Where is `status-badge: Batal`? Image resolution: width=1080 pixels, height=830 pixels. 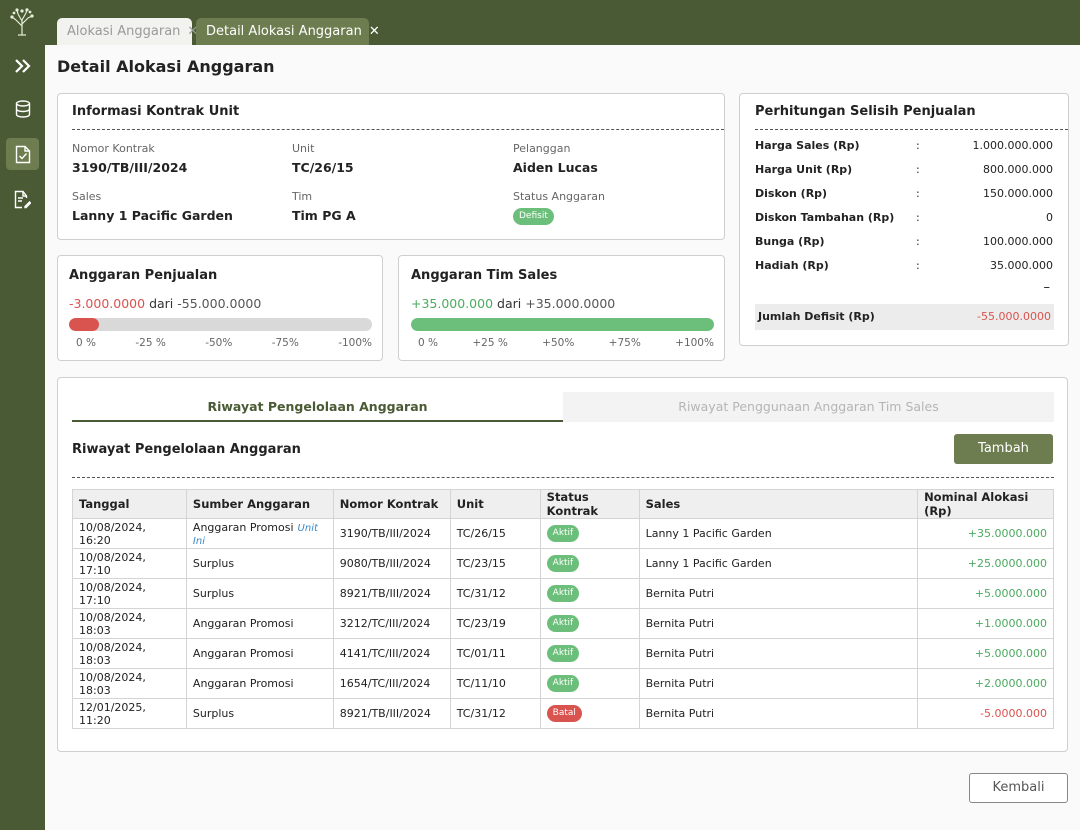
status-badge: Batal is located at coordinates (564, 713).